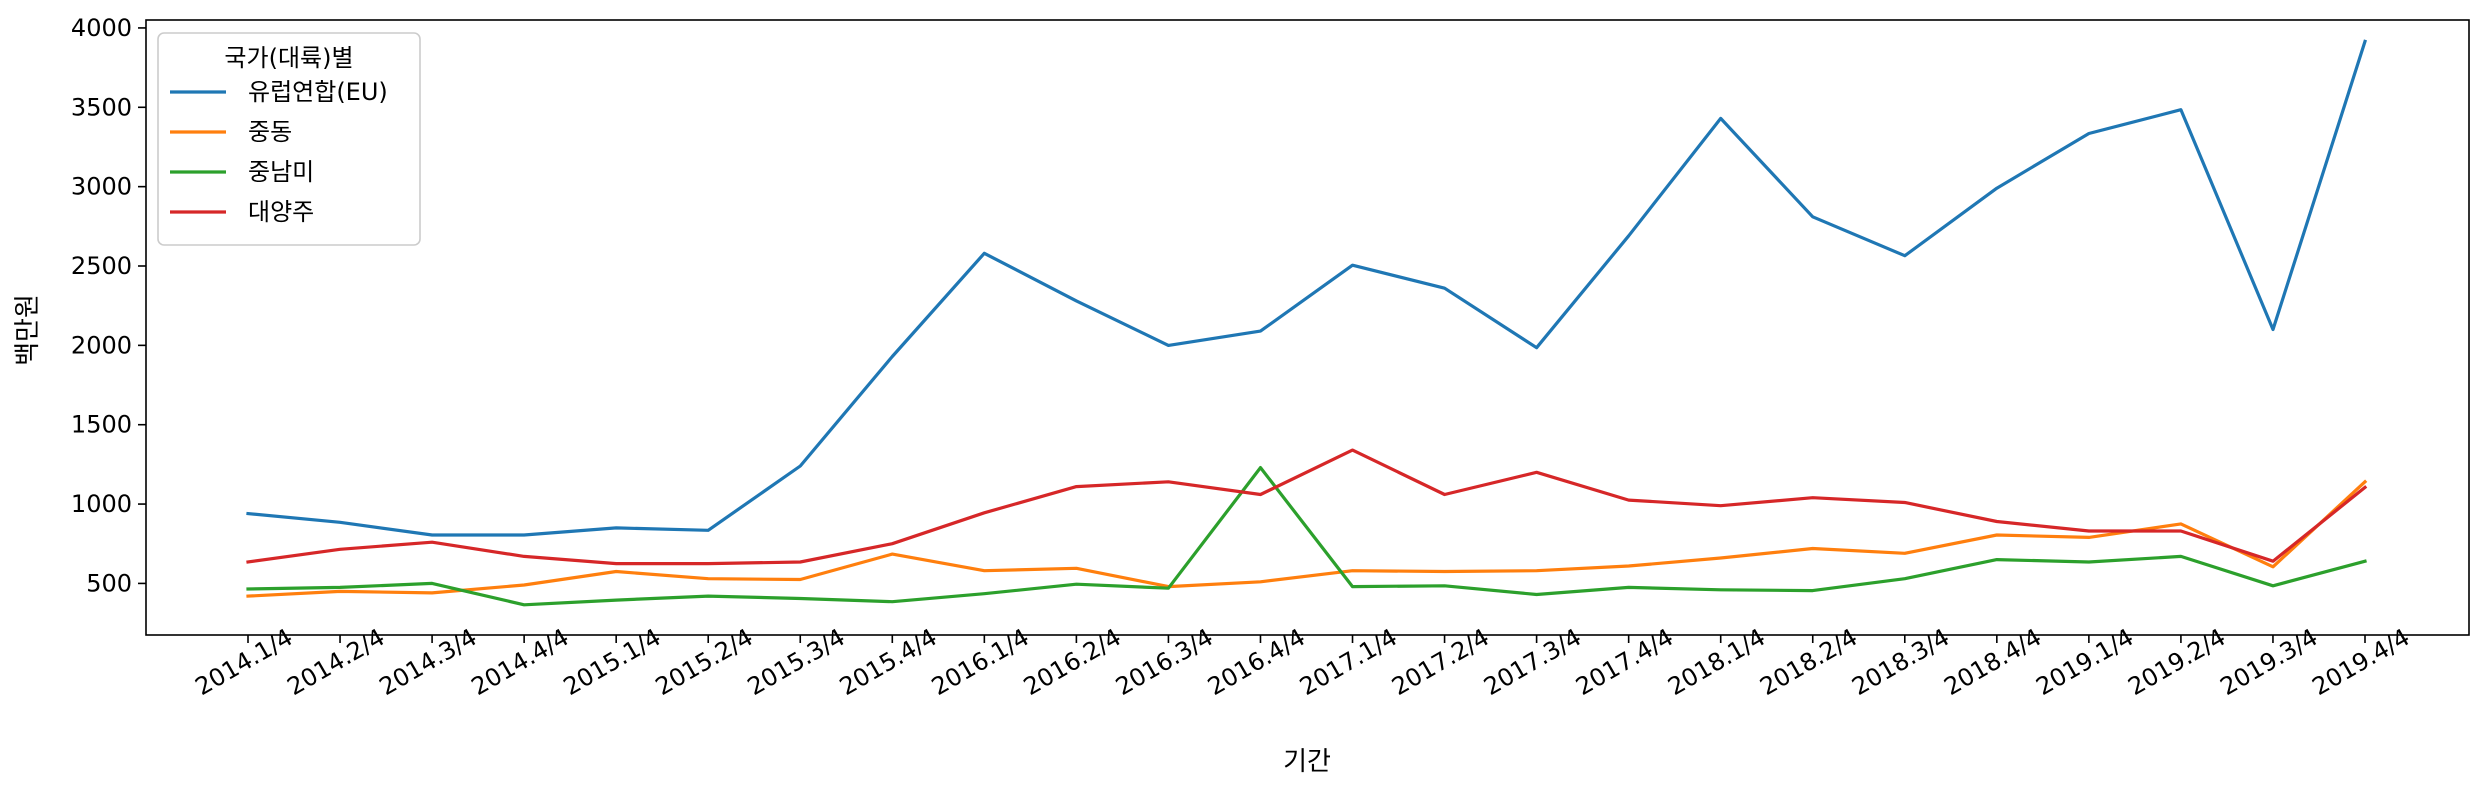 This screenshot has width=2489, height=795. What do you see at coordinates (101, 266) in the screenshot?
I see `y-tick-label: 2500` at bounding box center [101, 266].